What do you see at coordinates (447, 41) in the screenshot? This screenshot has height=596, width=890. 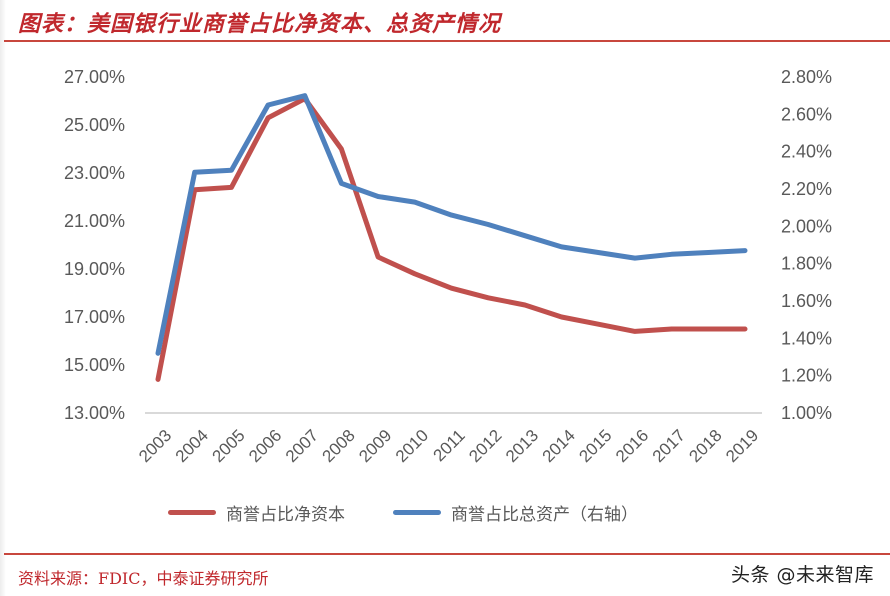 I see `title-divider` at bounding box center [447, 41].